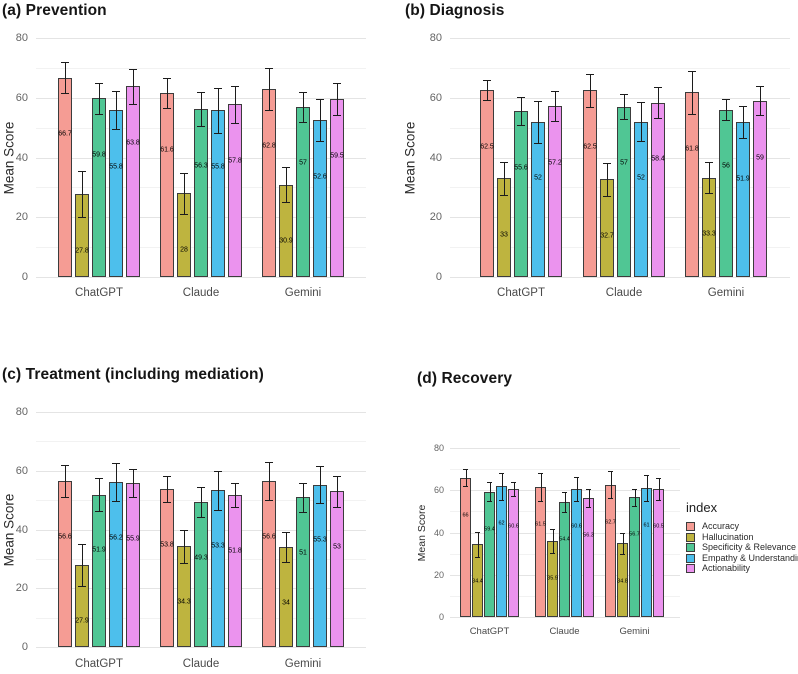  I want to click on bar-value-label: 62.7, so click(610, 521).